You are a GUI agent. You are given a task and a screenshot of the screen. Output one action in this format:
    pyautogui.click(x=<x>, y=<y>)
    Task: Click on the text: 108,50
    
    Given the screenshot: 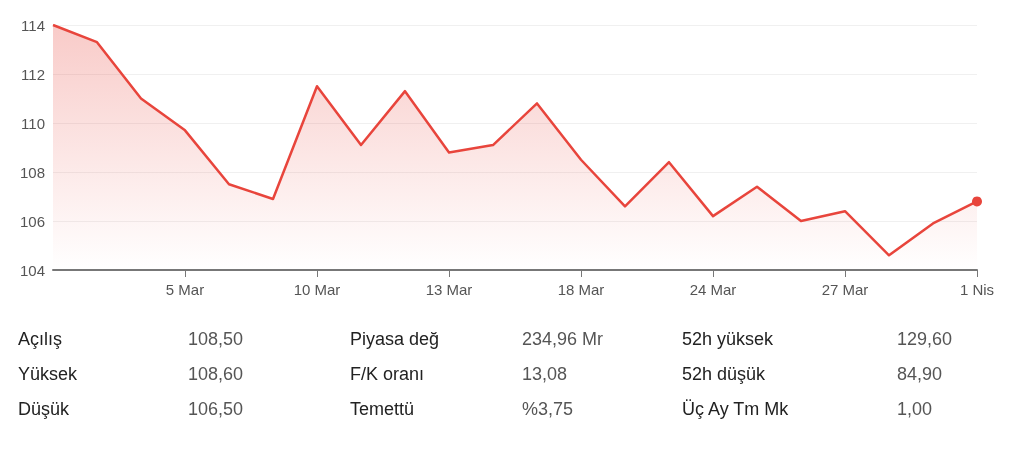 What is the action you would take?
    pyautogui.click(x=216, y=339)
    